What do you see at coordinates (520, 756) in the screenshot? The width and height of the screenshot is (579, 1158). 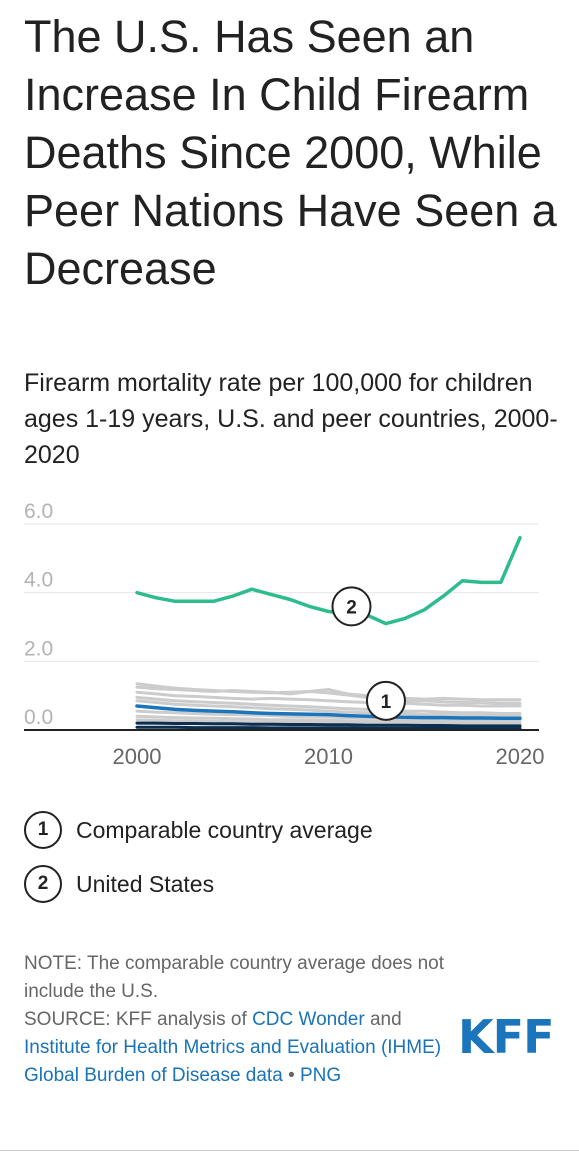 I see `x-tick-label: 2020` at bounding box center [520, 756].